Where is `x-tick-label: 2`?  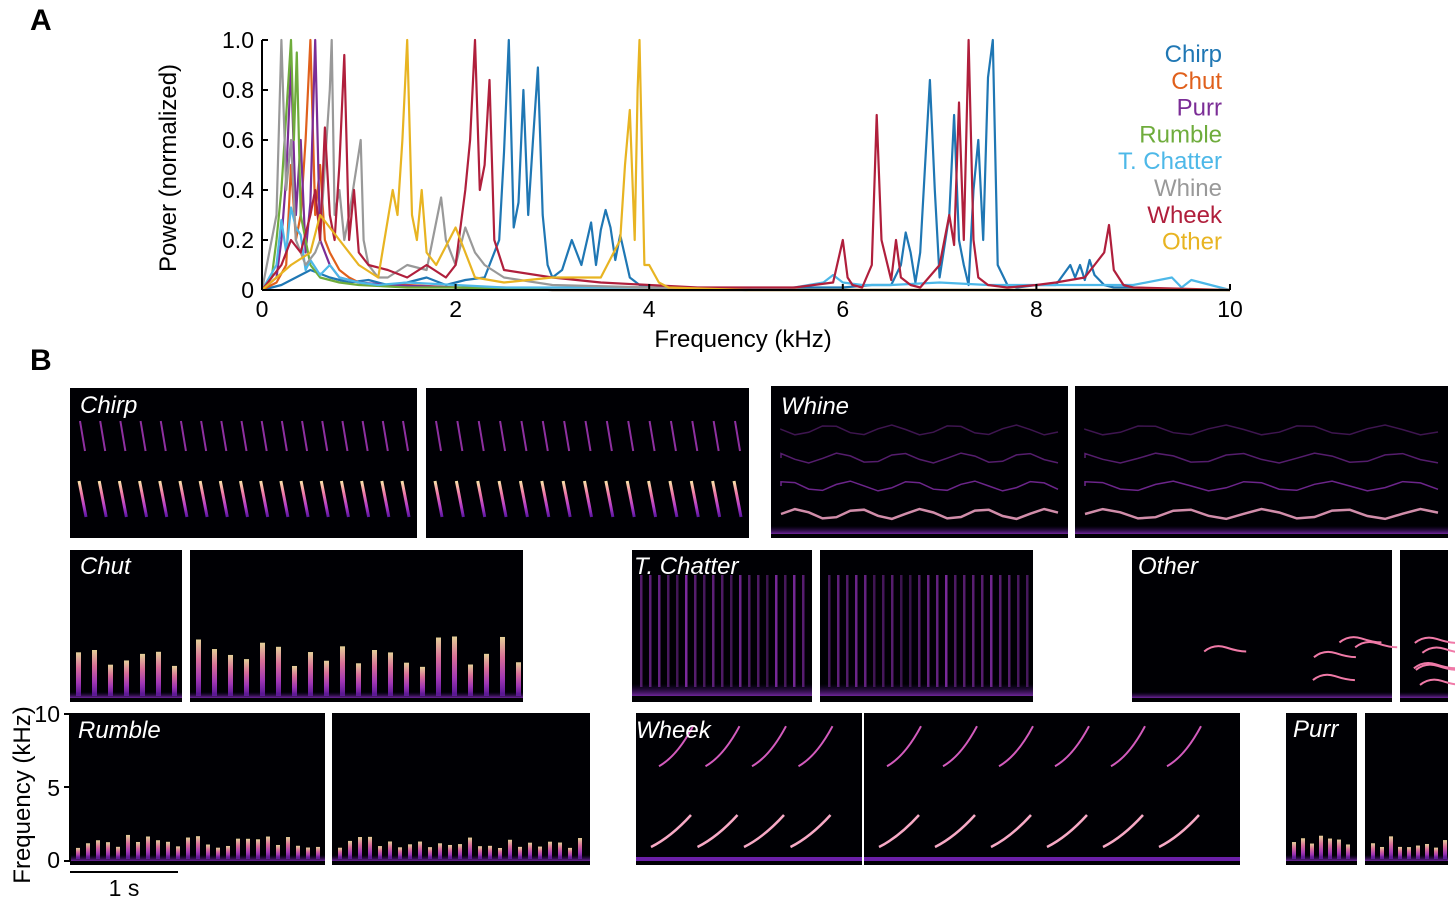
x-tick-label: 2 is located at coordinates (455, 309).